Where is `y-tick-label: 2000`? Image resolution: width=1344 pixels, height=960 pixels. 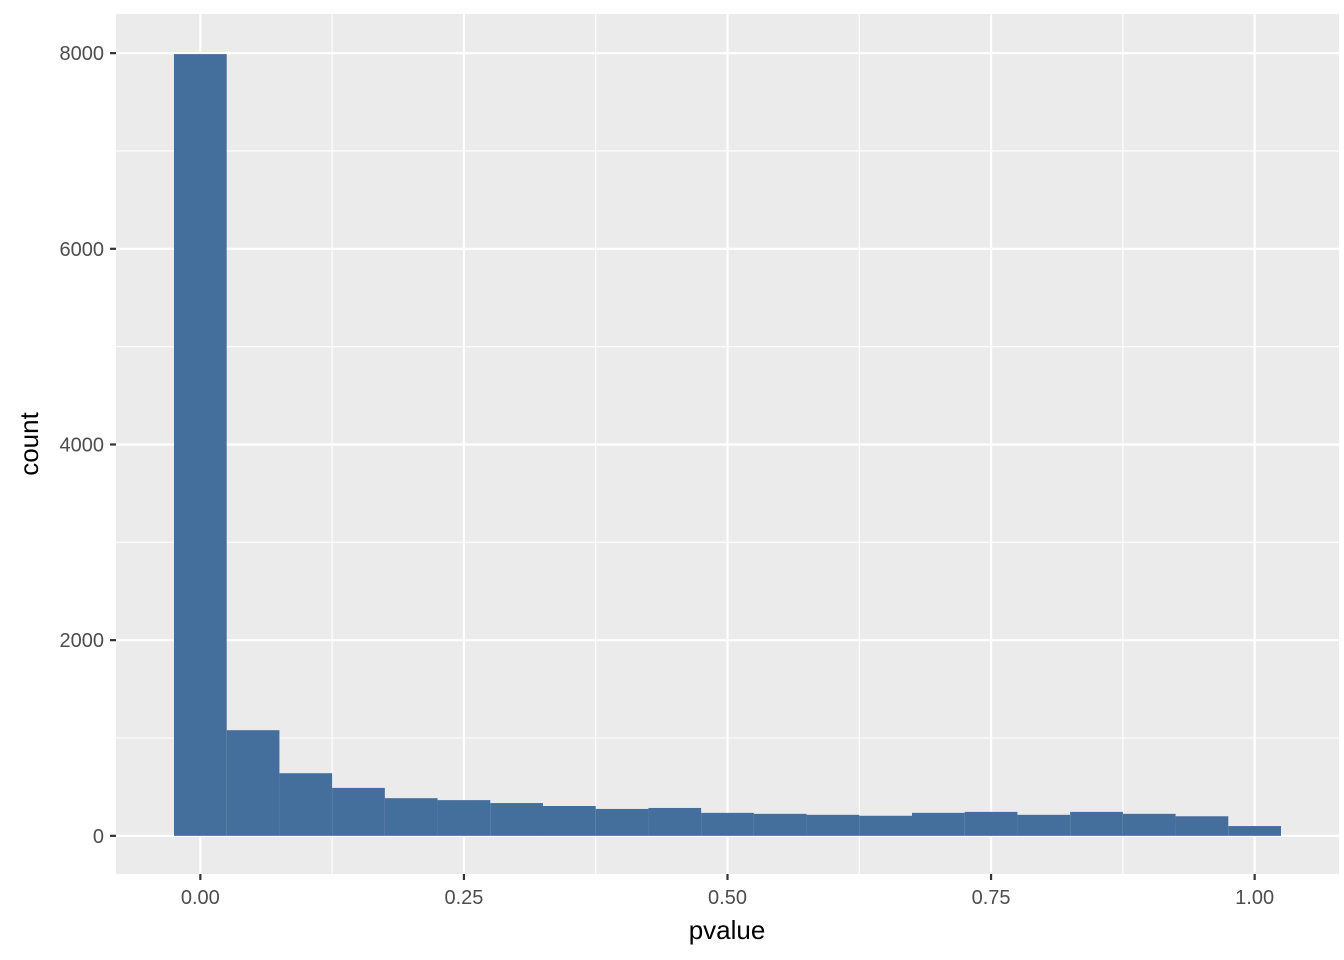 y-tick-label: 2000 is located at coordinates (82, 641).